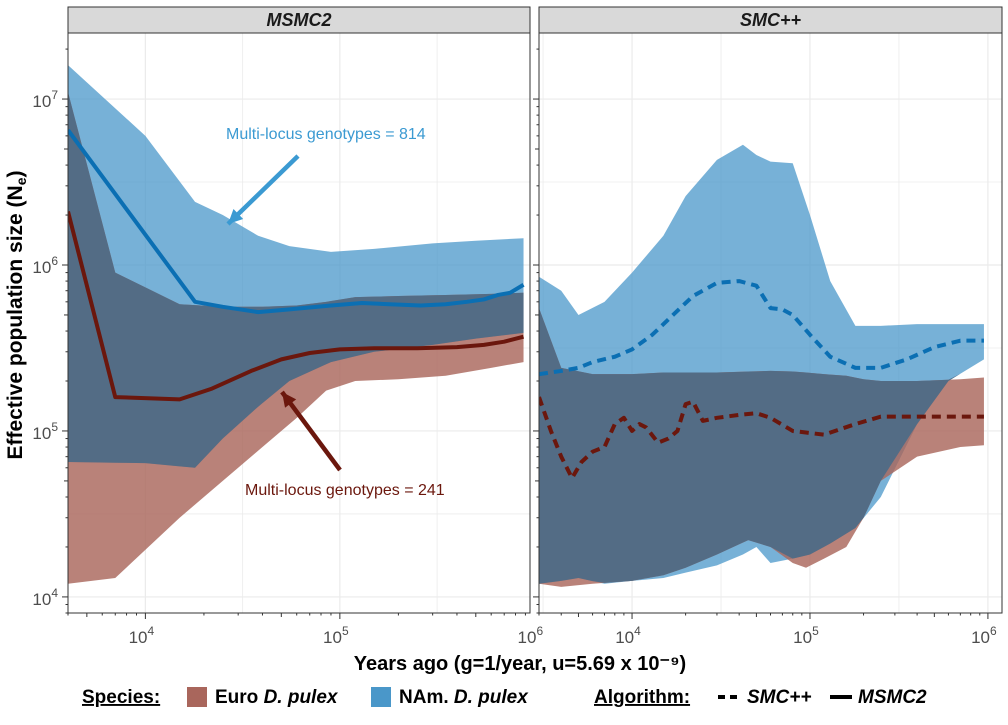 The height and width of the screenshot is (725, 1008). What do you see at coordinates (642, 697) in the screenshot?
I see `legend-algorithm-title: Algorithm:` at bounding box center [642, 697].